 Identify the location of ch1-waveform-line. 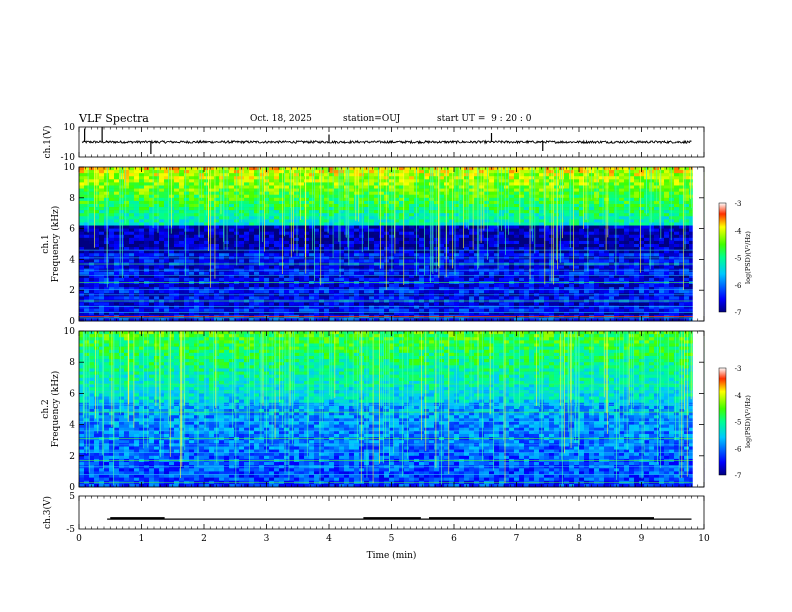
(386, 142).